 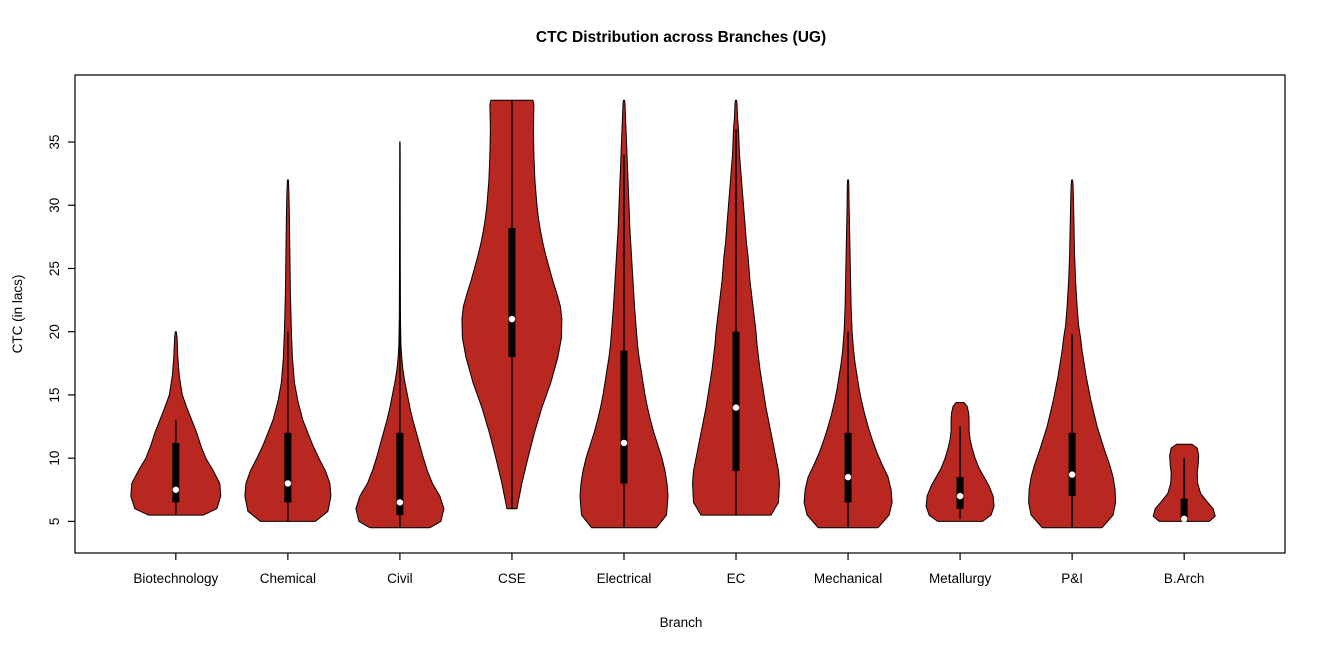 What do you see at coordinates (848, 354) in the screenshot?
I see `violin-mechanical` at bounding box center [848, 354].